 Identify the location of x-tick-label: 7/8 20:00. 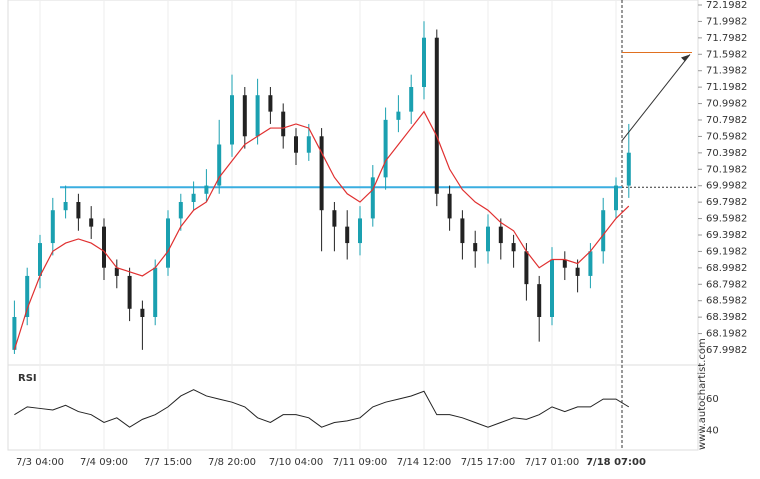
(232, 462).